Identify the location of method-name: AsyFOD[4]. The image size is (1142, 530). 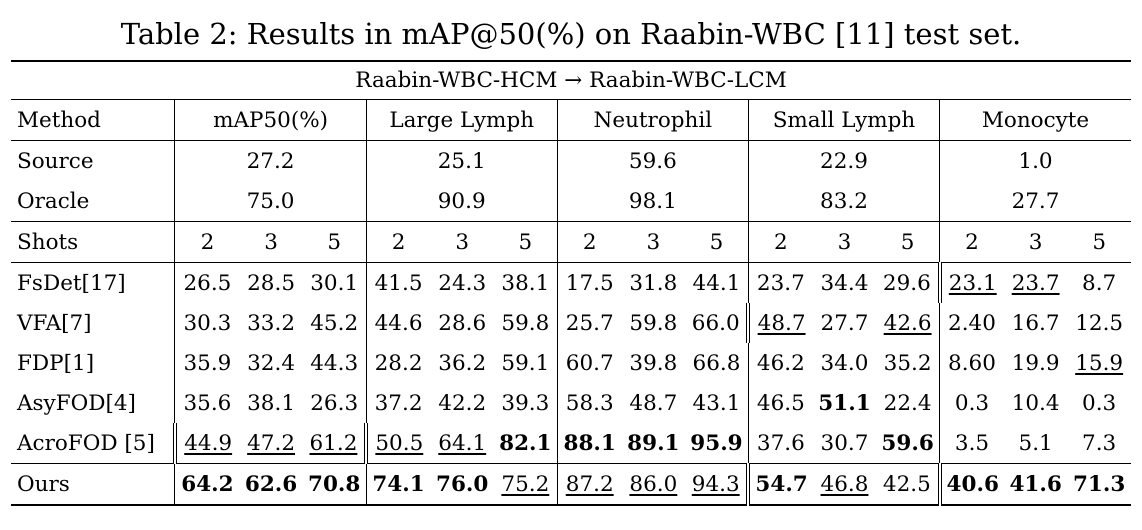
(76, 403).